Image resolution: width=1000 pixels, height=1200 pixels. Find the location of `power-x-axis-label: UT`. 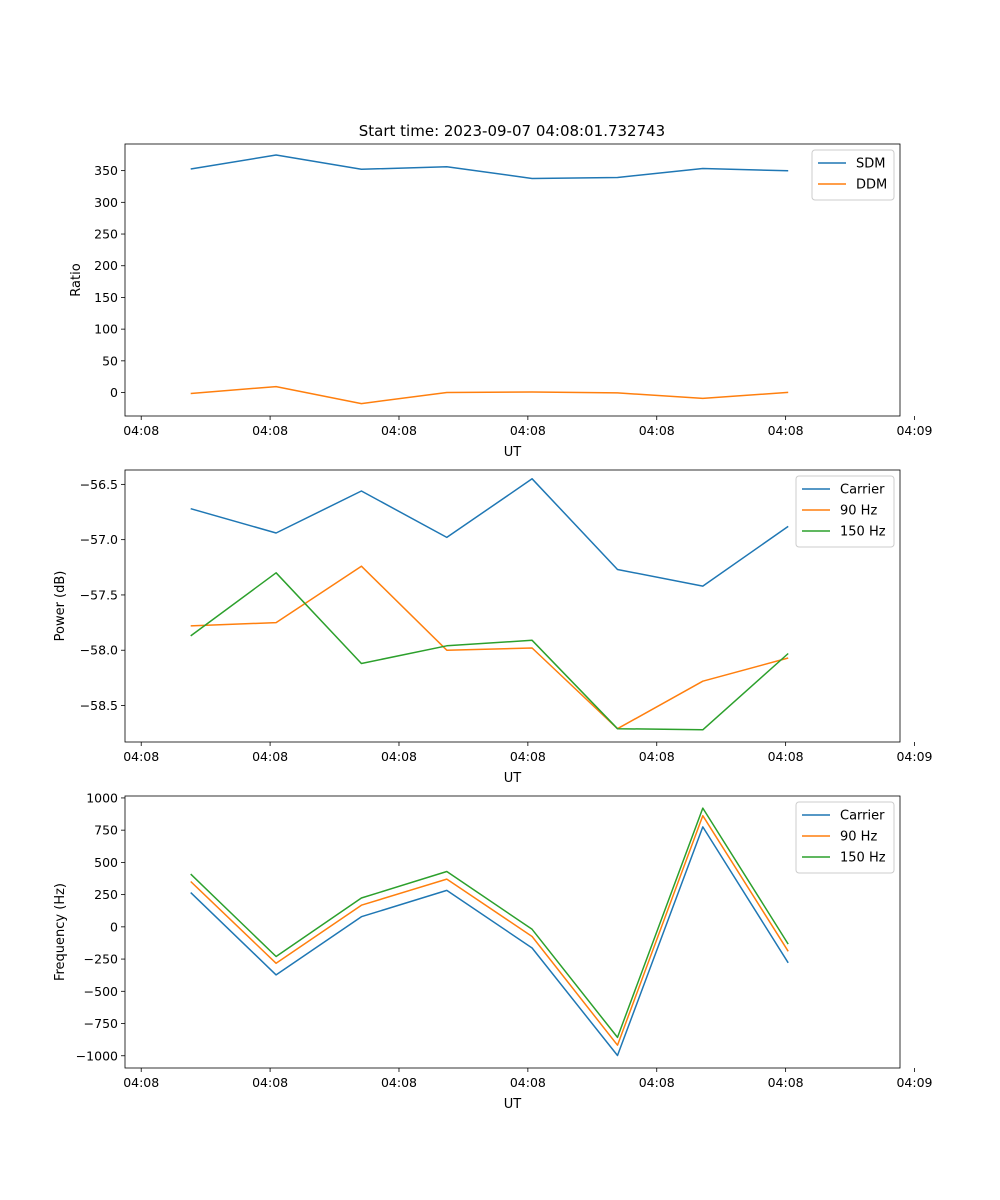

power-x-axis-label: UT is located at coordinates (513, 778).